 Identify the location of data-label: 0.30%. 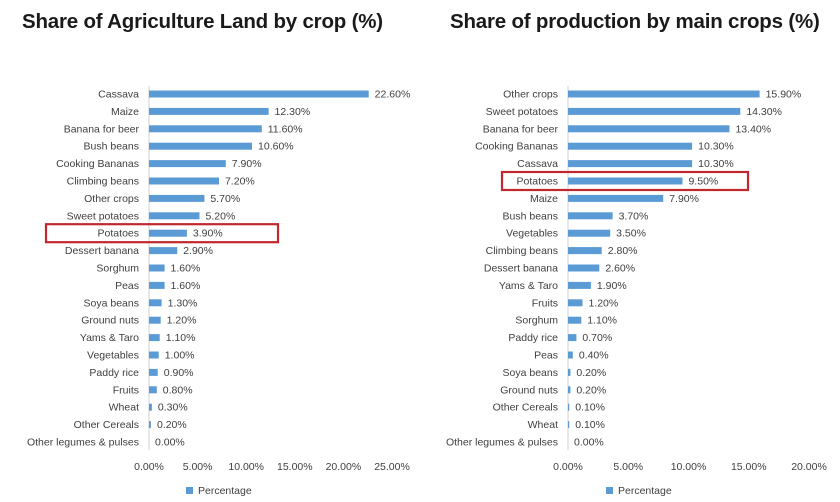
(173, 408).